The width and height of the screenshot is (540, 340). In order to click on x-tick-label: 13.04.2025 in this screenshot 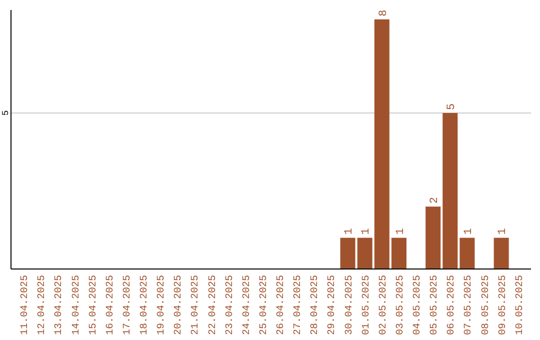, I will do `click(60, 305)`.